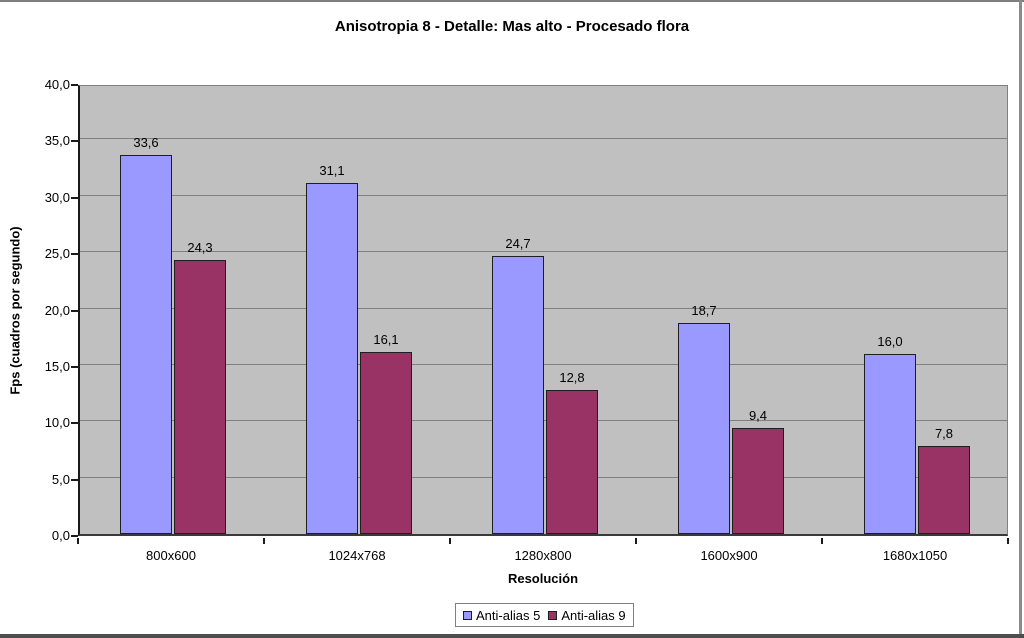 The image size is (1024, 638). Describe the element at coordinates (518, 243) in the screenshot. I see `bar-value-label: 24,7` at that location.